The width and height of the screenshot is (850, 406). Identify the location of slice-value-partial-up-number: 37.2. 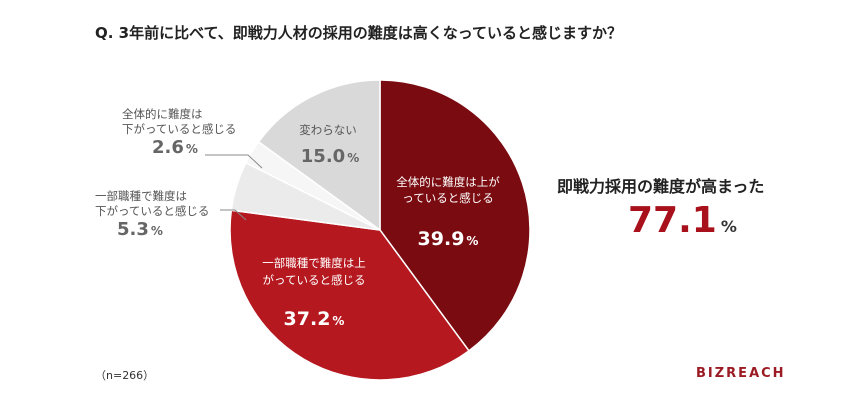
(307, 319).